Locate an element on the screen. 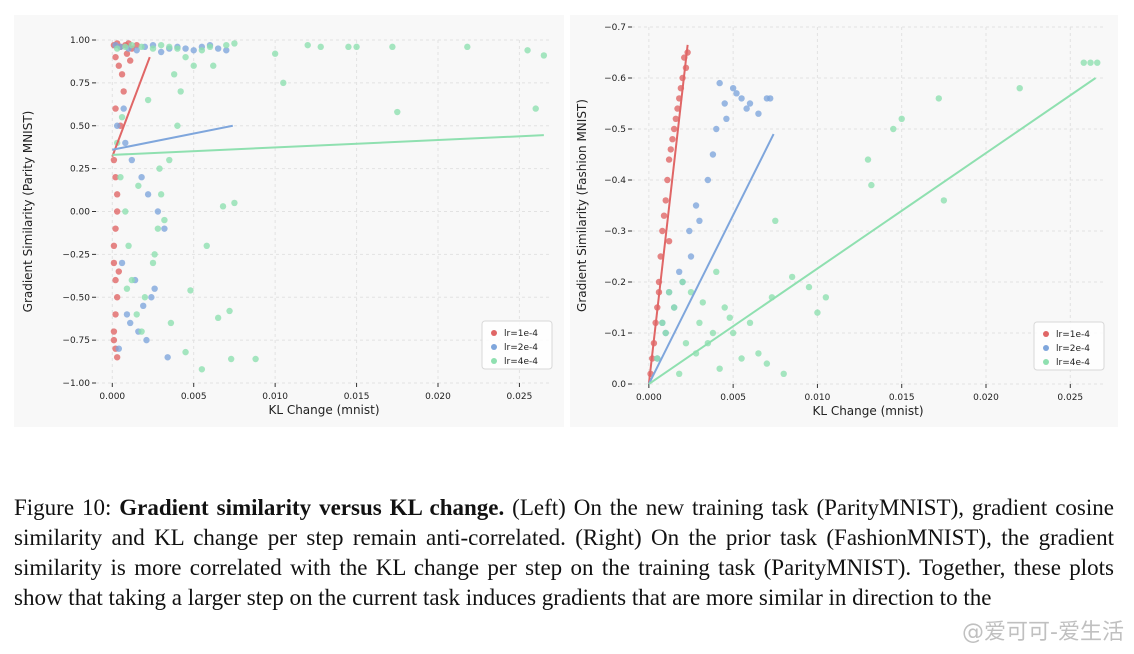 This screenshot has width=1134, height=654. legend-marker is located at coordinates (1046, 348).